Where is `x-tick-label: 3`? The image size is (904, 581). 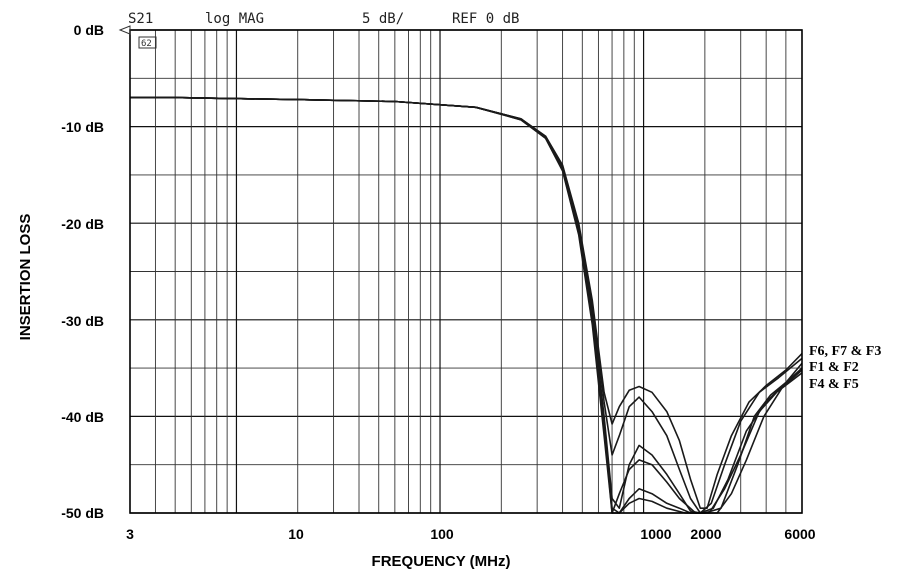
x-tick-label: 3 is located at coordinates (130, 534).